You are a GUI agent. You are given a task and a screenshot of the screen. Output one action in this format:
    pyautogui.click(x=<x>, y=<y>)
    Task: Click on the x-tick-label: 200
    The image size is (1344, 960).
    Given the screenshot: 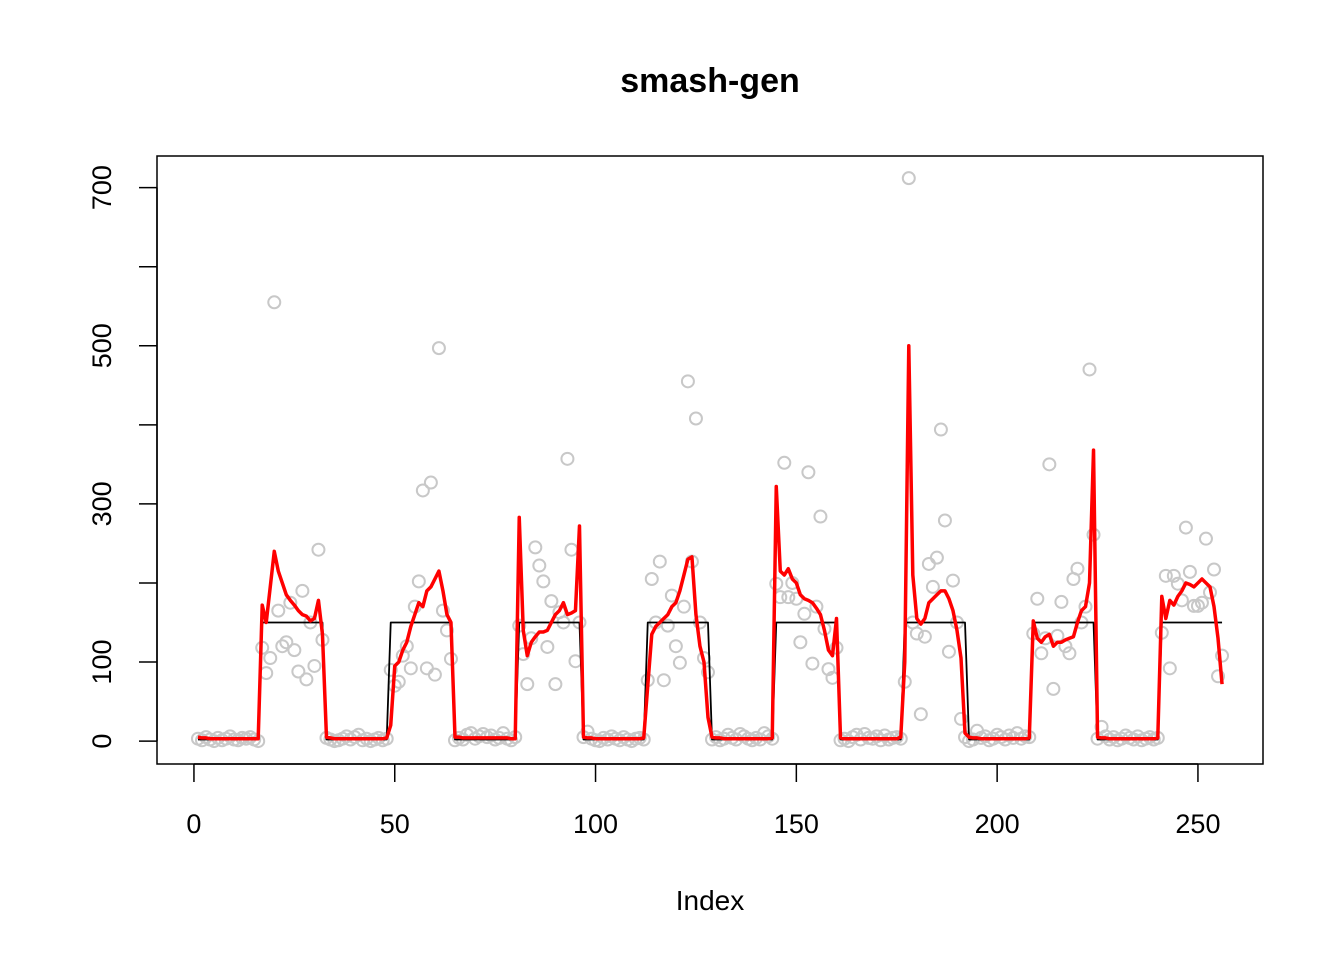 What is the action you would take?
    pyautogui.click(x=997, y=824)
    